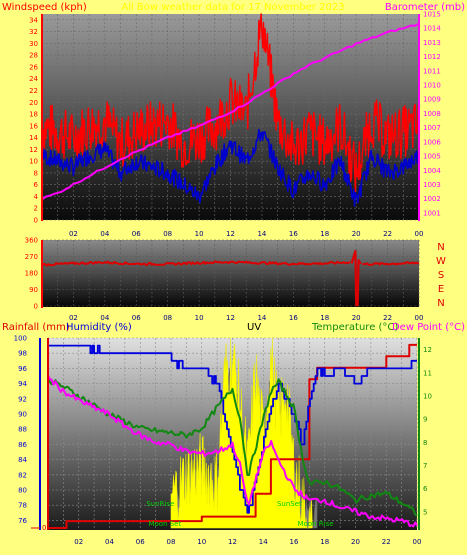 The width and height of the screenshot is (467, 555). Describe the element at coordinates (33, 91) in the screenshot. I see `windspeed-tick: 22` at that location.